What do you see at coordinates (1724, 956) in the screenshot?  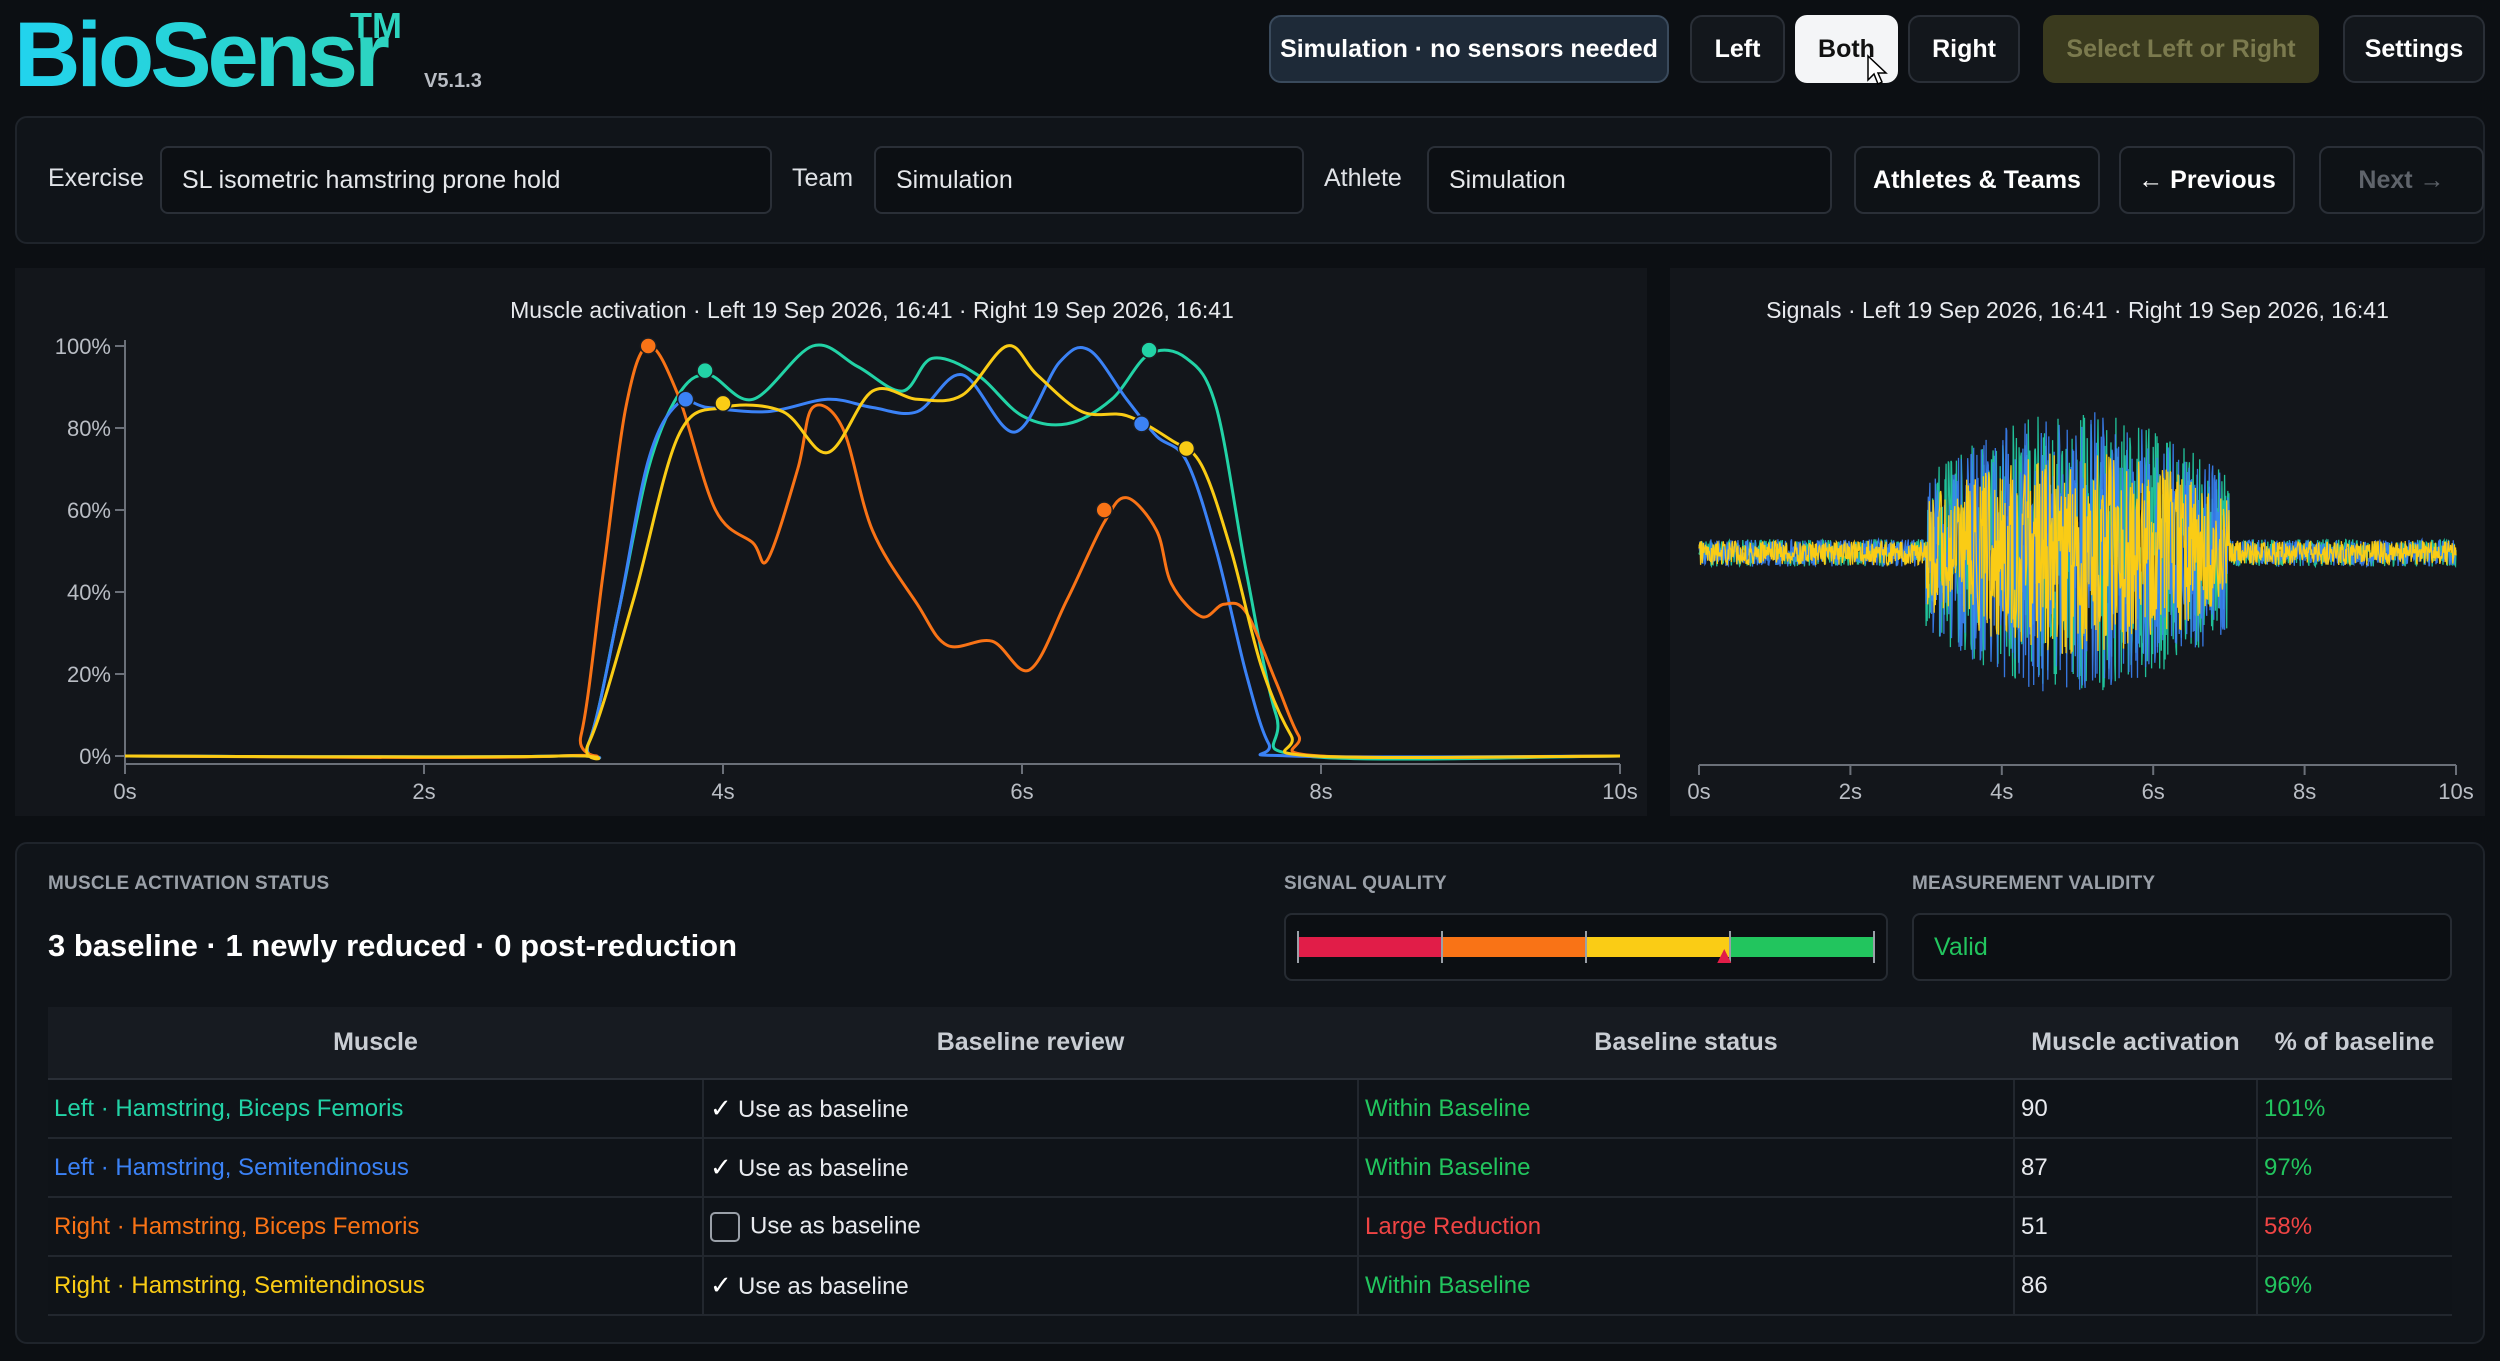 I see `quality-marker` at bounding box center [1724, 956].